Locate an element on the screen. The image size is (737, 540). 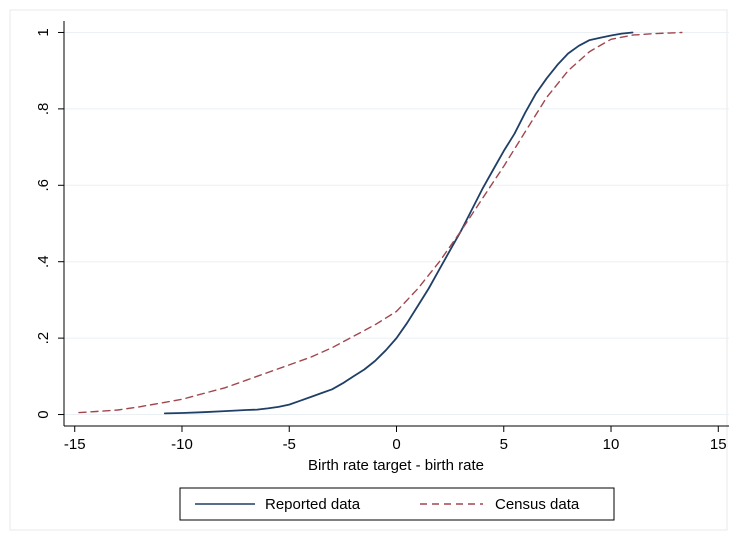
x-tick-label: -10 is located at coordinates (182, 444).